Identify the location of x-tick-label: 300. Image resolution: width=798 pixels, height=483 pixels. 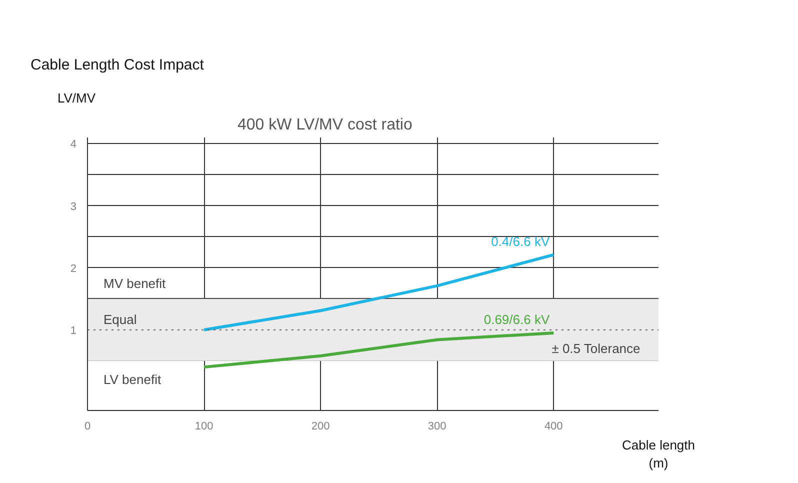
(437, 426).